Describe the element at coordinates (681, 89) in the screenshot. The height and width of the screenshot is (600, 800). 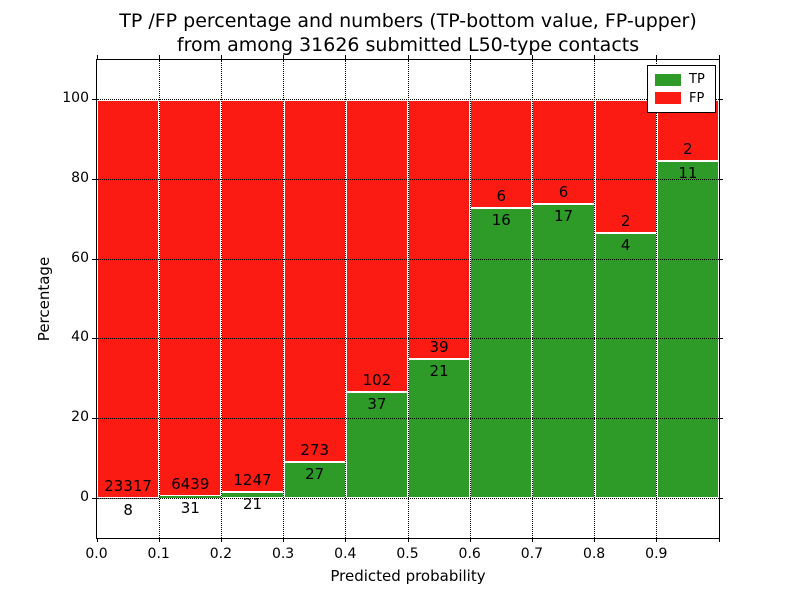
I see `legend: TP FP` at that location.